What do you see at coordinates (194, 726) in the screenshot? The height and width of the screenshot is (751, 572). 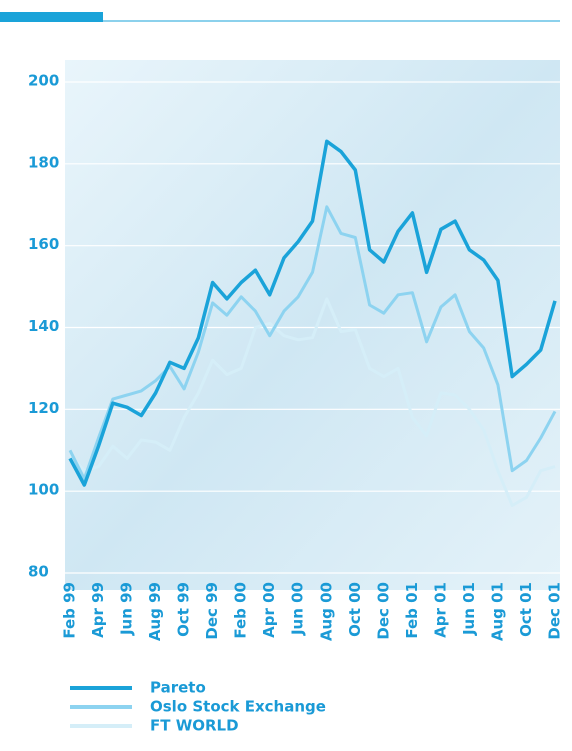 I see `legend-label: FT WORLD` at bounding box center [194, 726].